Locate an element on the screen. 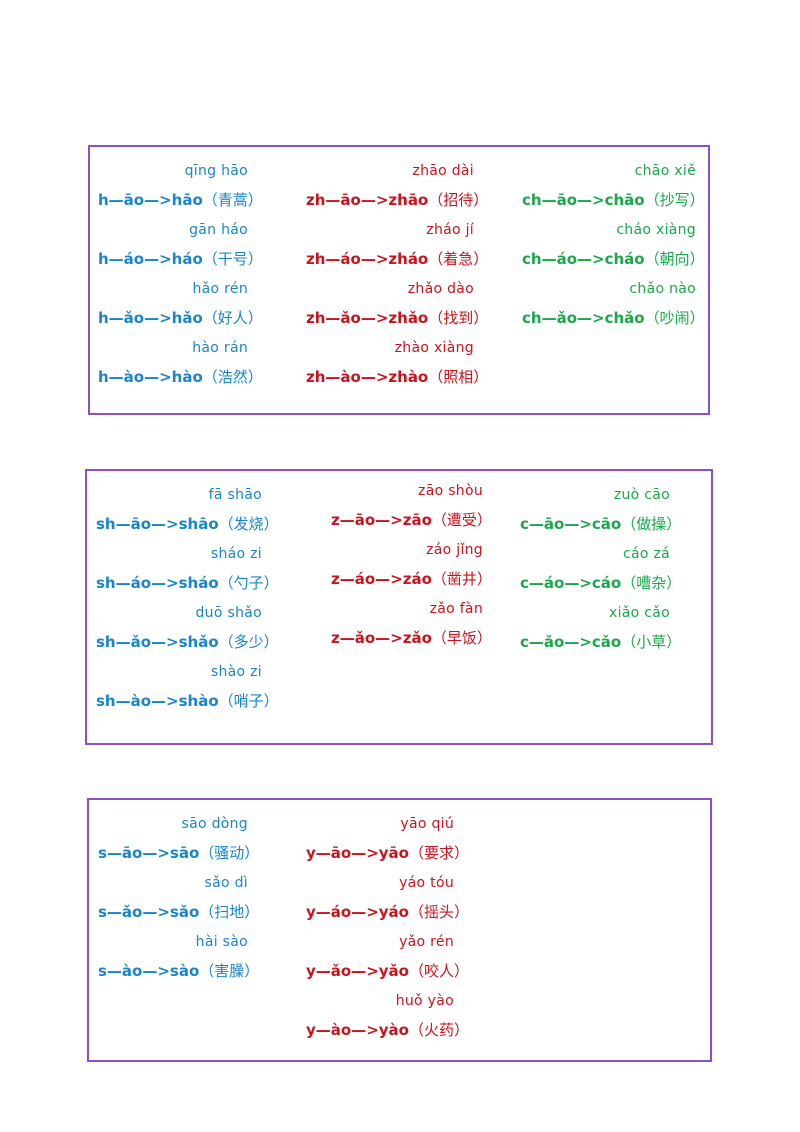 Image resolution: width=800 pixels, height=1132 pixels. formula-text: zh—ào—>zhào is located at coordinates (367, 377).